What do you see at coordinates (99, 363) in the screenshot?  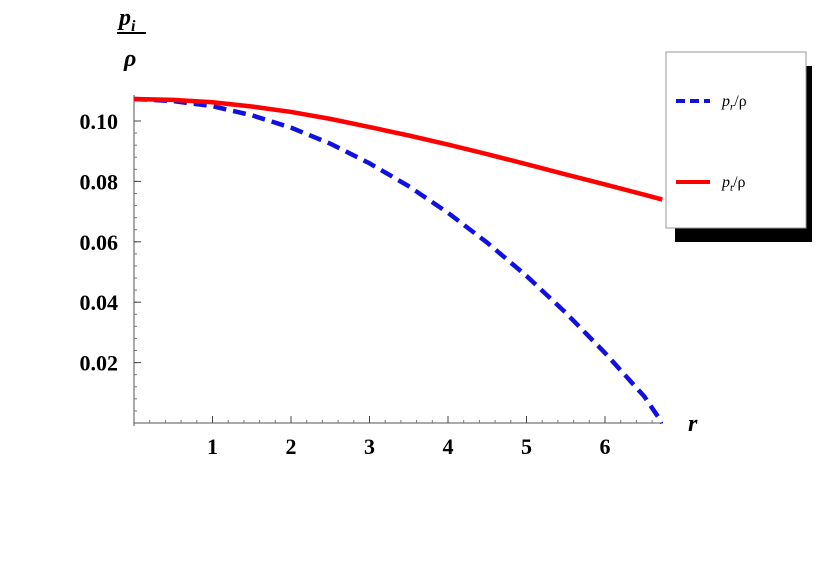 I see `y-tick-label: 0.02` at bounding box center [99, 363].